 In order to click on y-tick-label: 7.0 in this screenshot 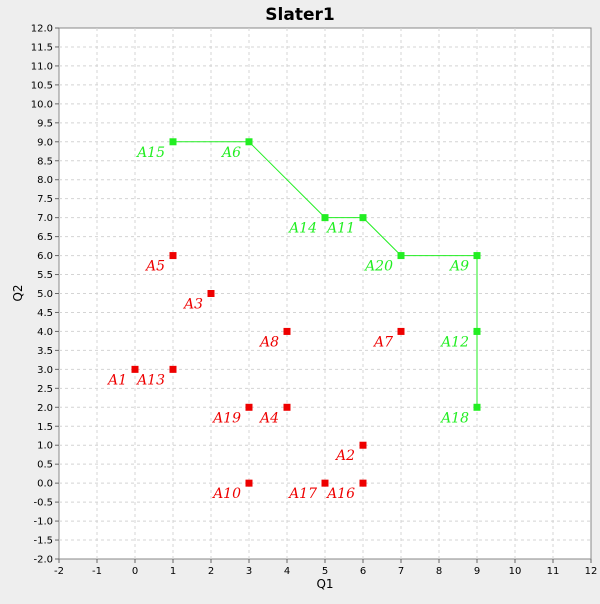, I will do `click(45, 218)`.